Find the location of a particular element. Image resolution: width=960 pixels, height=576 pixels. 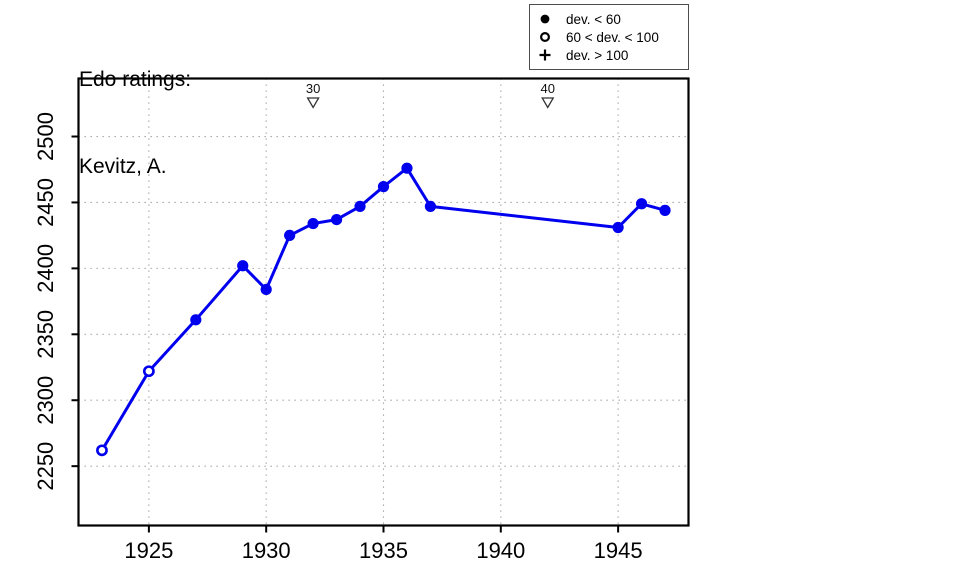

age-marker-label: 40 is located at coordinates (547, 88).